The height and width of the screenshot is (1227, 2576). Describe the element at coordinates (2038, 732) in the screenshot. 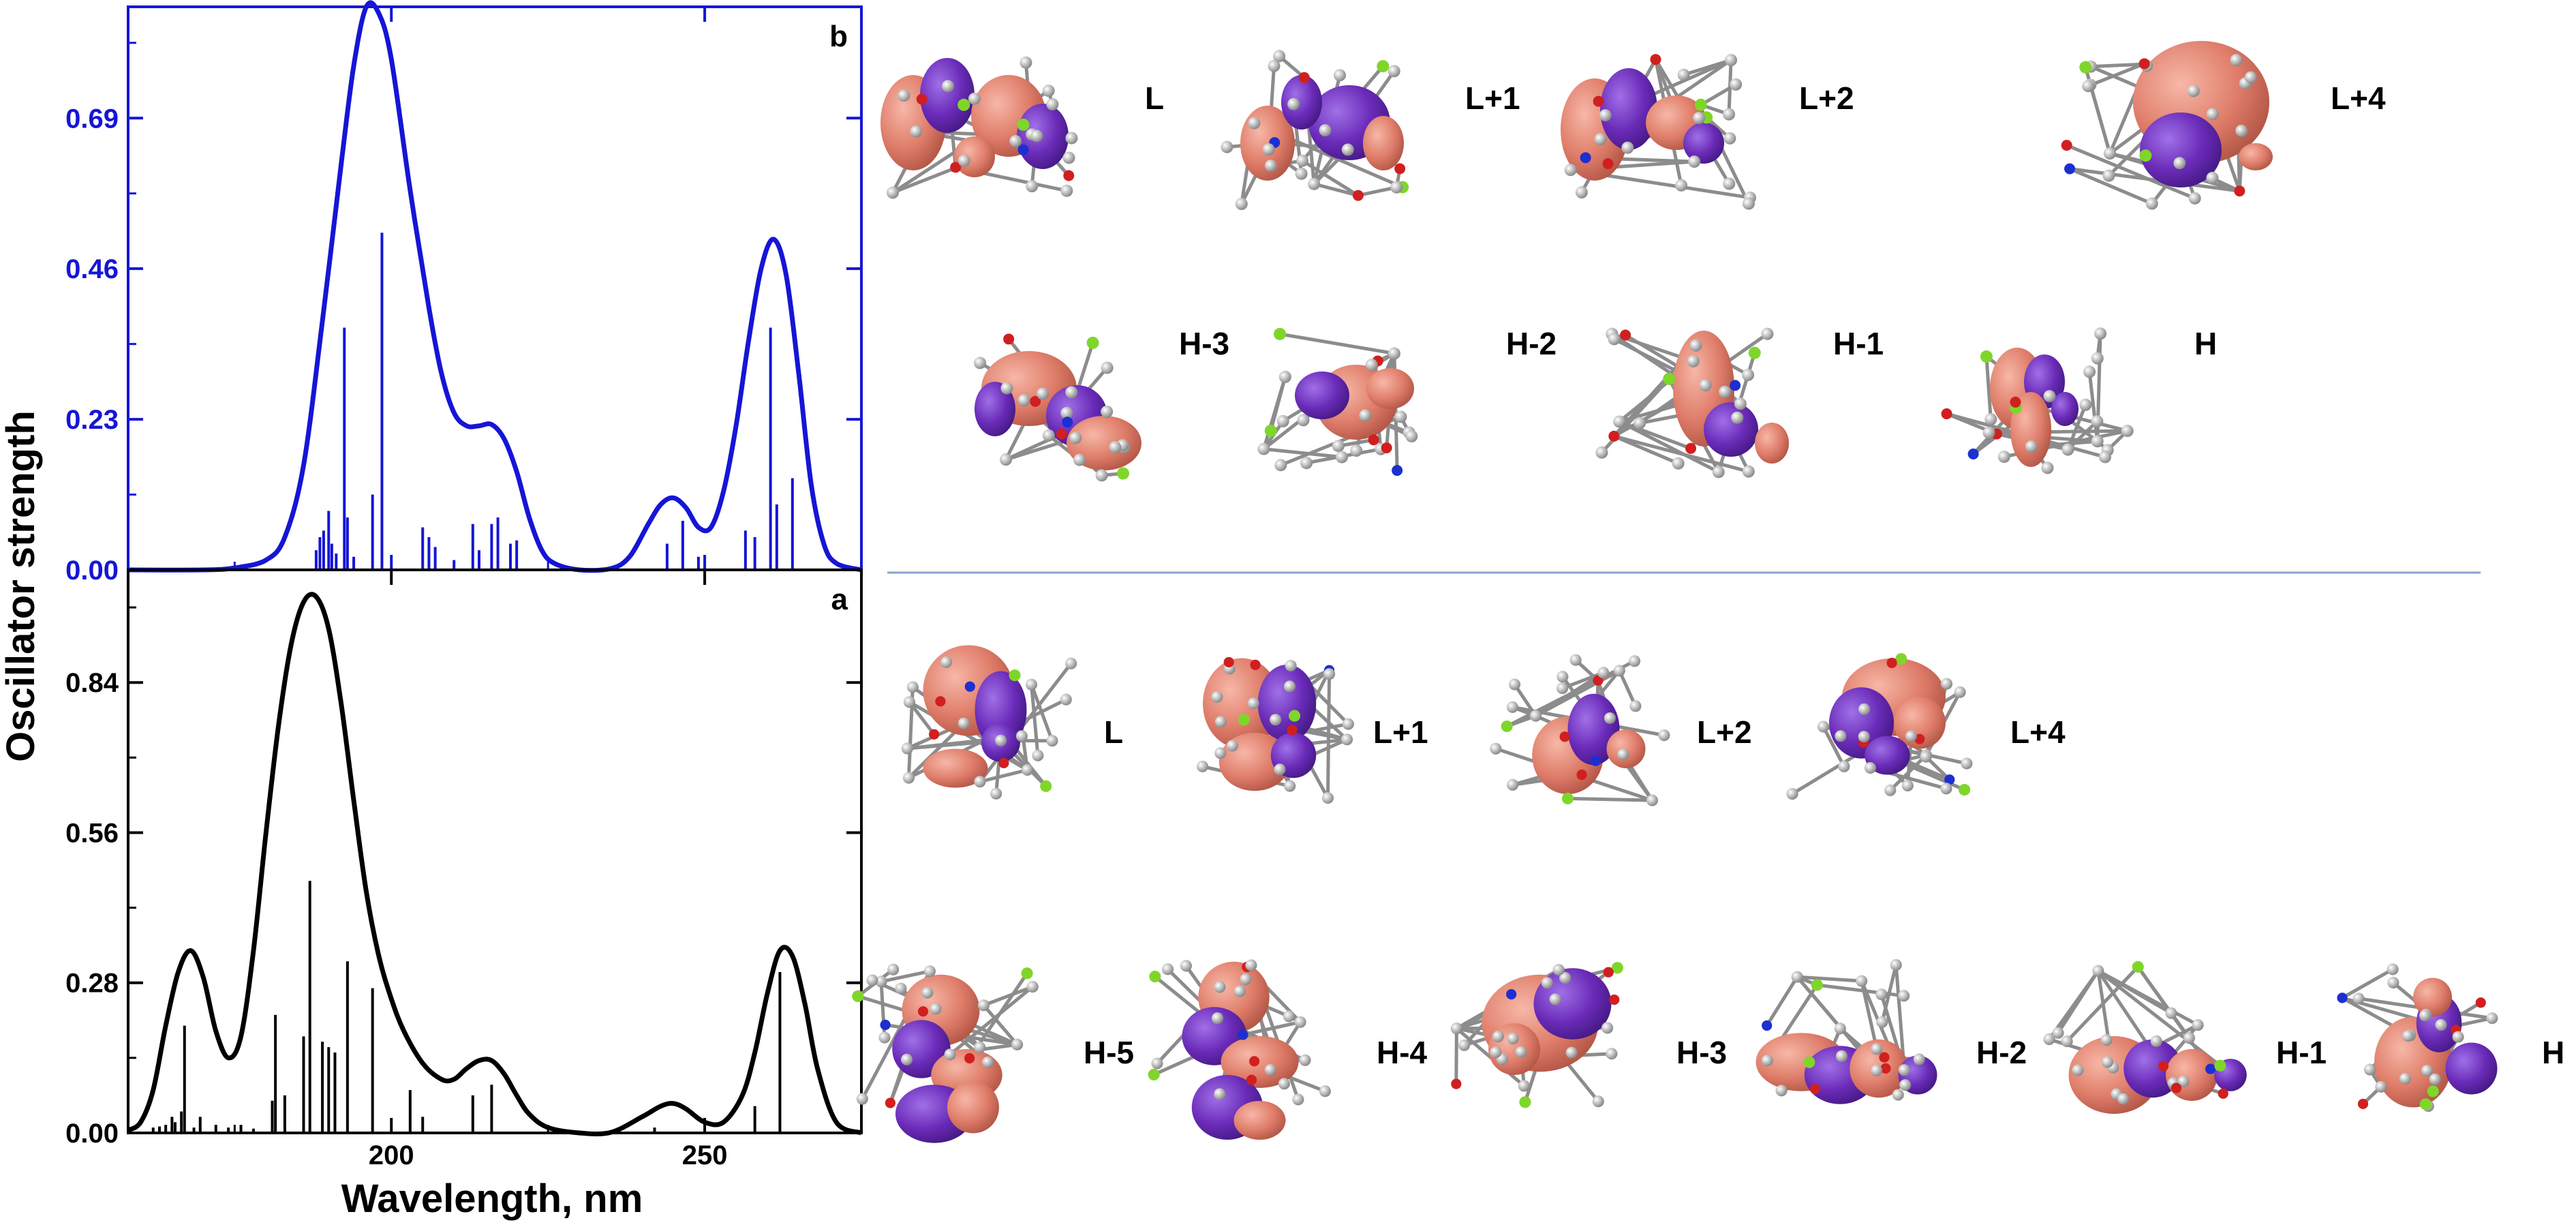

I see `orbital-label-bottom-row1-3: L+4` at that location.